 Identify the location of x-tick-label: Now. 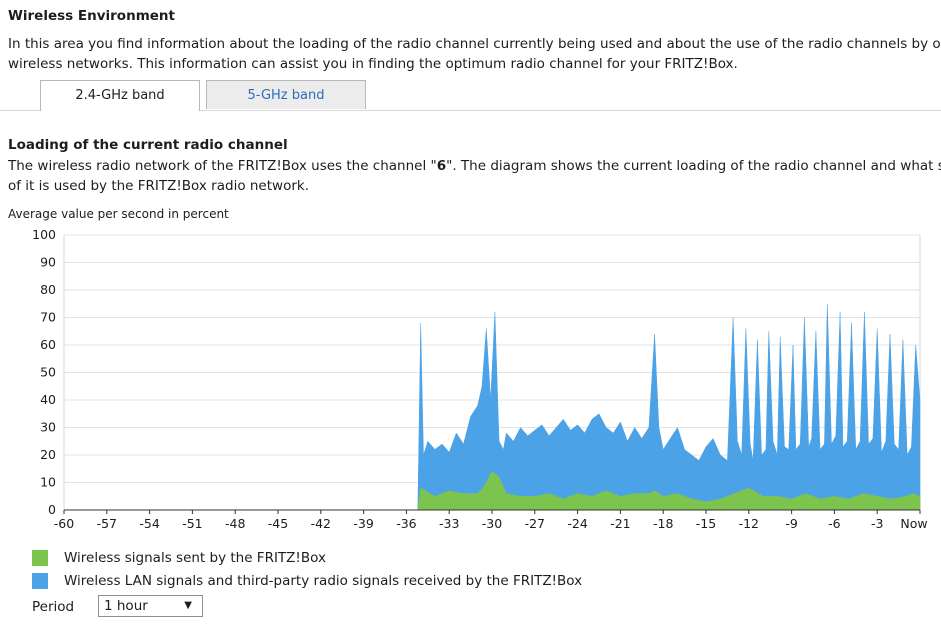
(913, 523).